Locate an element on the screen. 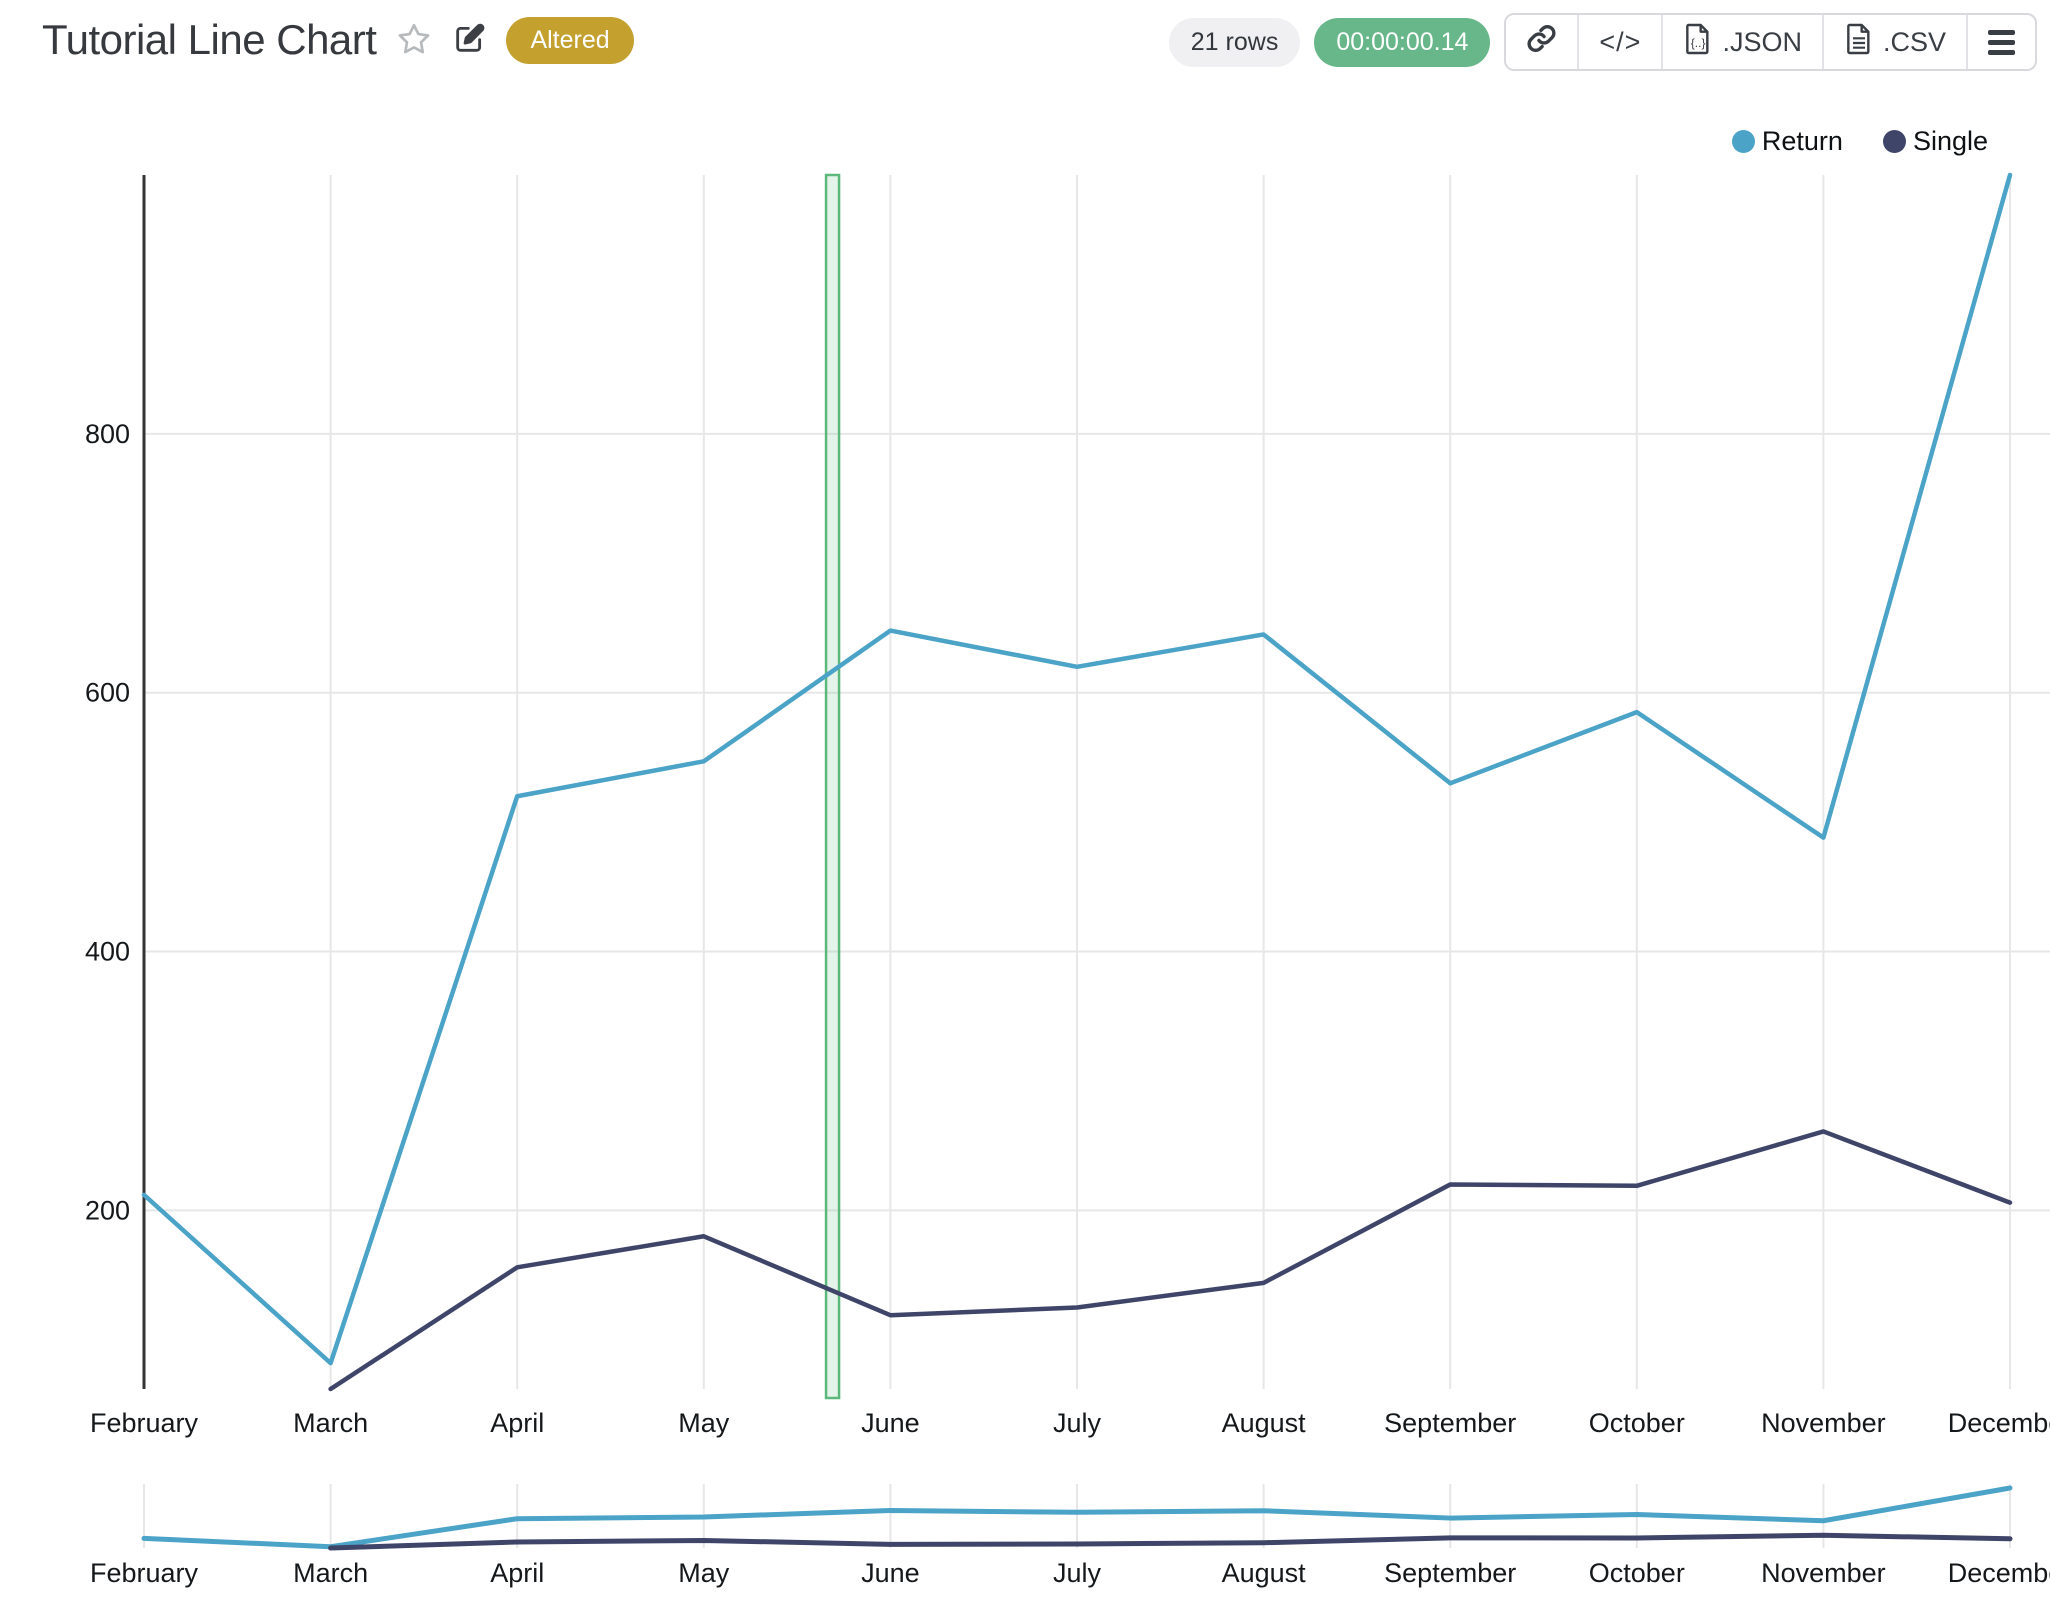 Image resolution: width=2050 pixels, height=1598 pixels. altered-status-badge: Altered is located at coordinates (570, 40).